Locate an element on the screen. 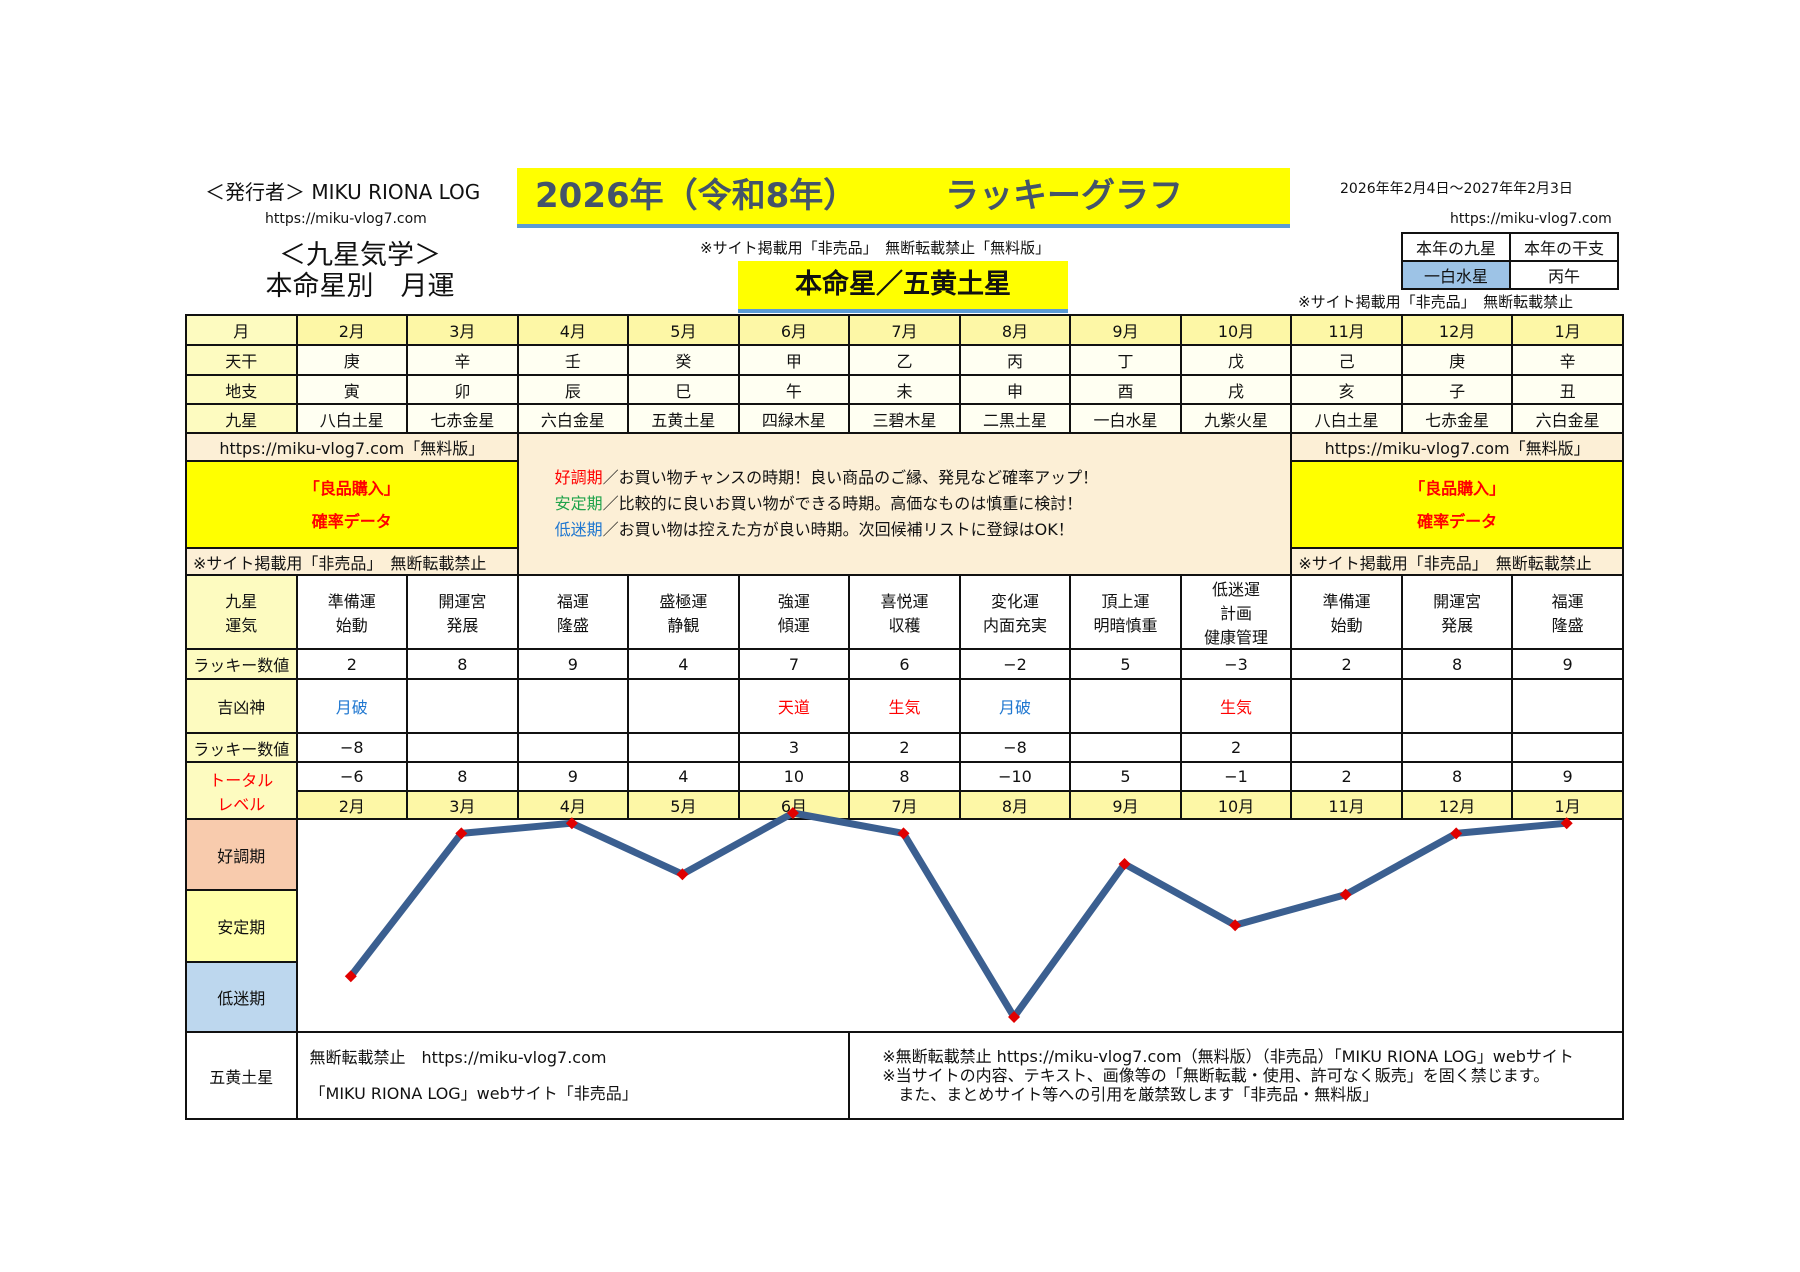  lucky-cell: 2 is located at coordinates (1346, 664).